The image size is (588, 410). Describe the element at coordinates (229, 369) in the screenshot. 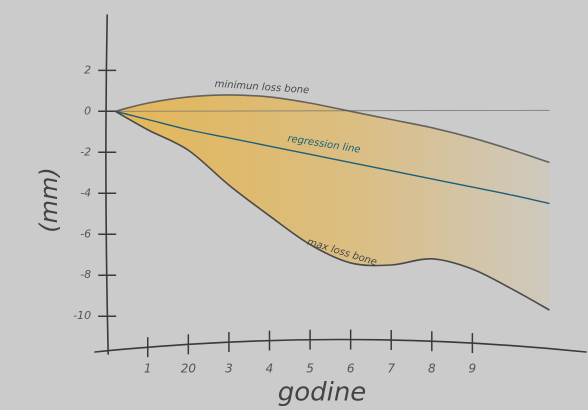

I see `x-tick-label: 3` at that location.